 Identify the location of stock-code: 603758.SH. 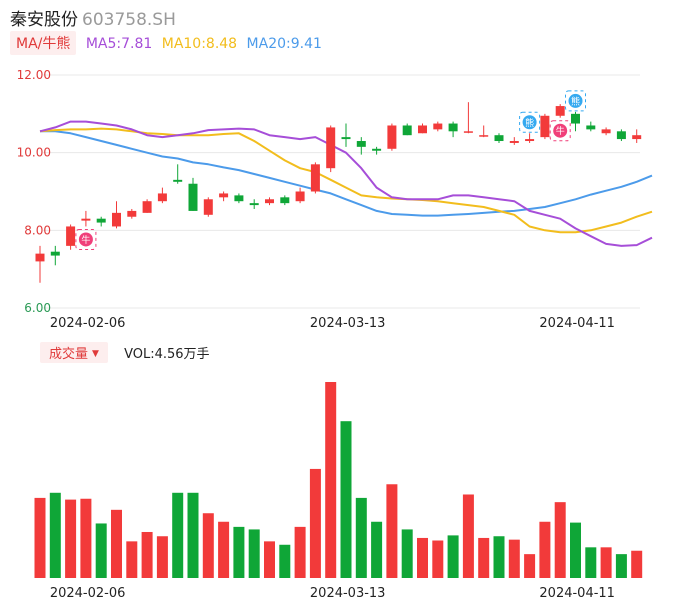
(129, 20).